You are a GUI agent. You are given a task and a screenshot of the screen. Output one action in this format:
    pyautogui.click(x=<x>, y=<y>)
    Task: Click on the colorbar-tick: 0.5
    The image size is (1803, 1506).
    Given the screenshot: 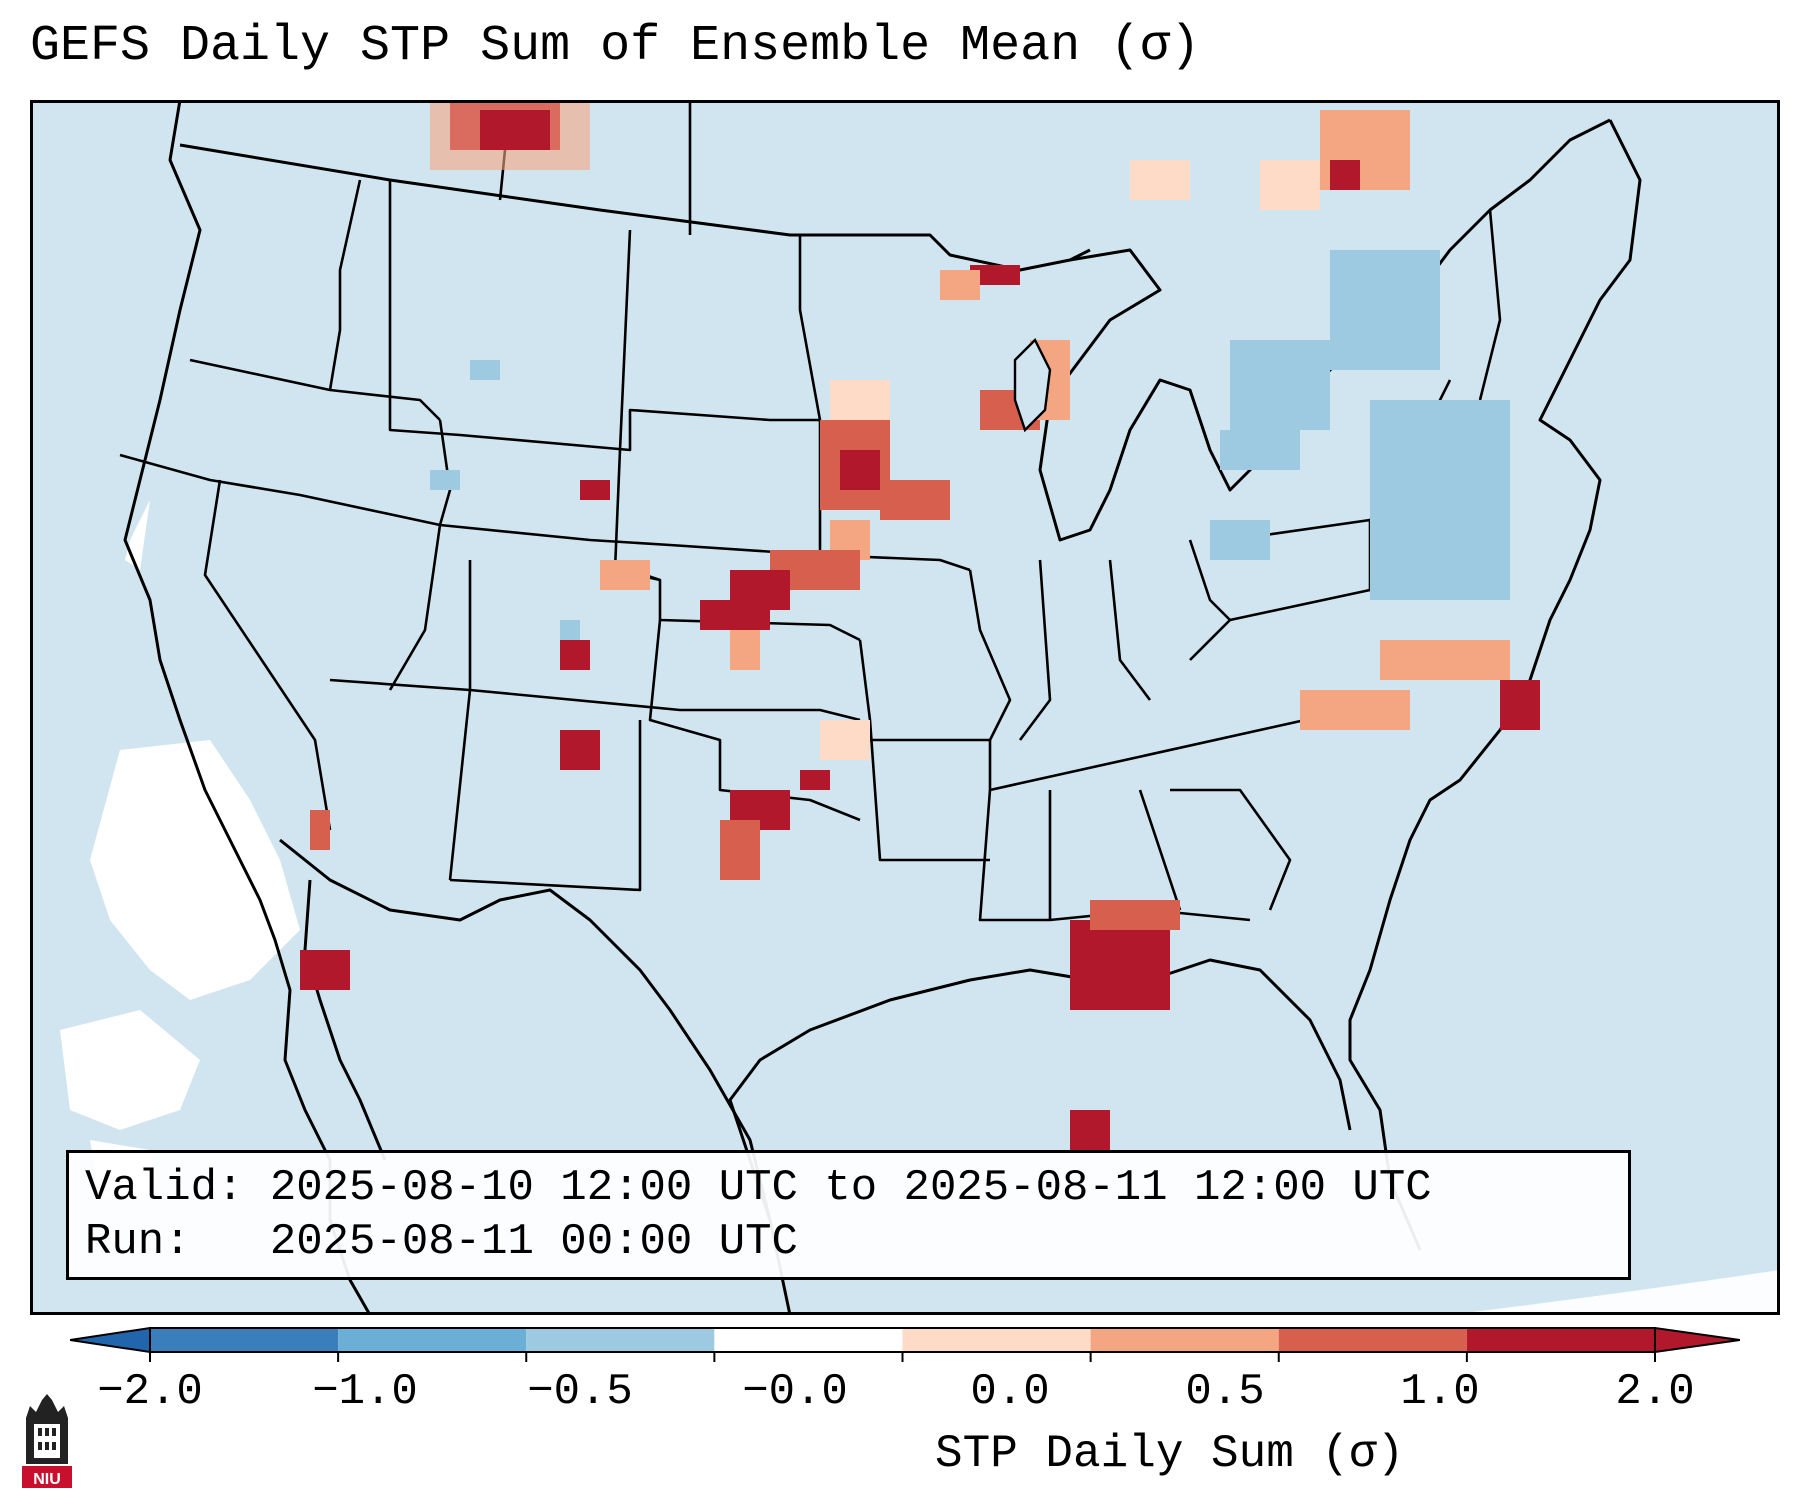 What is the action you would take?
    pyautogui.click(x=1225, y=1392)
    